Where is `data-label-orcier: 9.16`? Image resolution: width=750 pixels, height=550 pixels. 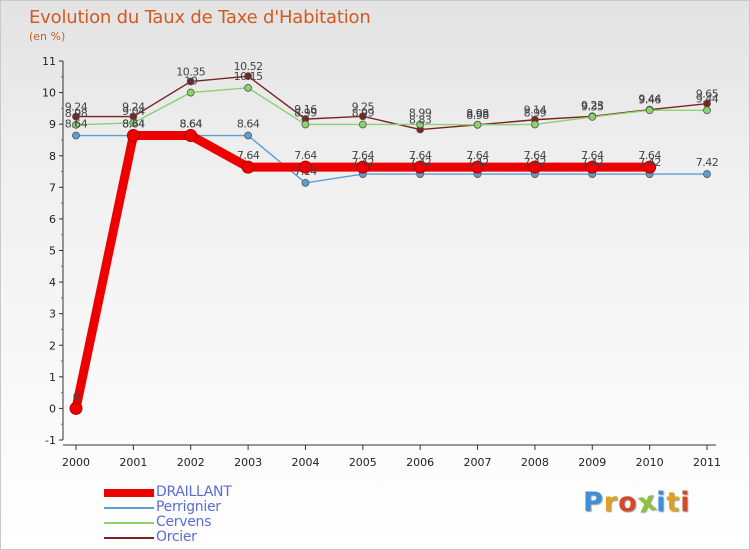
data-label-orcier: 9.16 is located at coordinates (305, 109).